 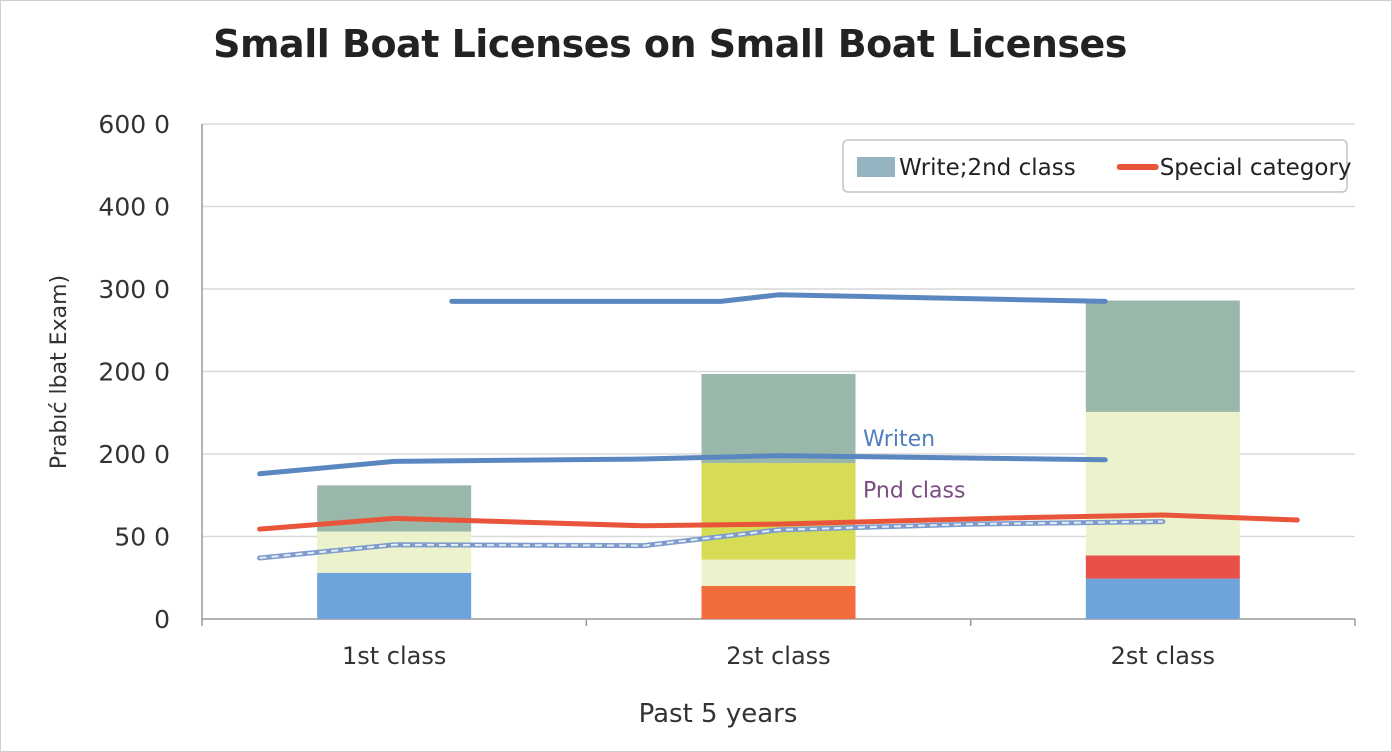 What do you see at coordinates (162, 619) in the screenshot?
I see `y-tick-label: 0` at bounding box center [162, 619].